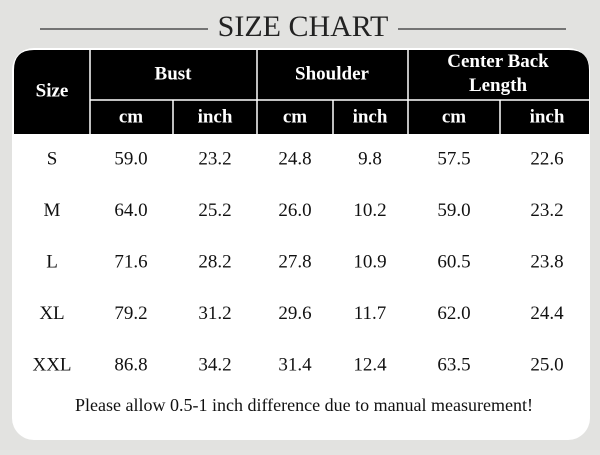 The height and width of the screenshot is (455, 600). I want to click on cell: 25.2, so click(214, 210).